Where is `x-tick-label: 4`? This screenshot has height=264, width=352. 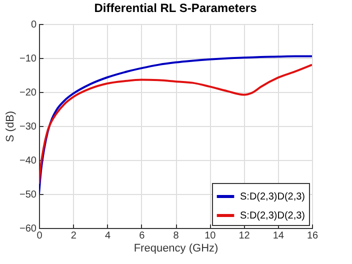 x-tick-label: 4 is located at coordinates (107, 236).